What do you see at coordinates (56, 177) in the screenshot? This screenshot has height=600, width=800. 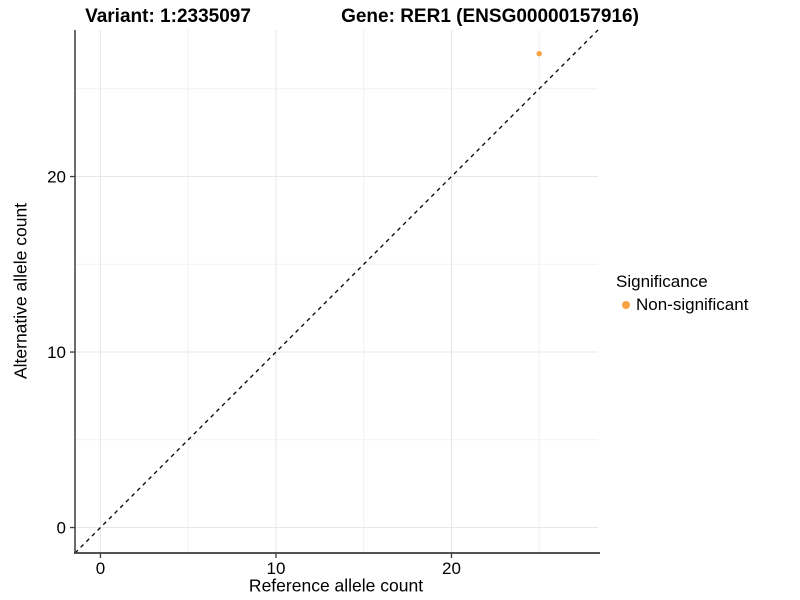 I see `y-tick-label: 20` at bounding box center [56, 177].